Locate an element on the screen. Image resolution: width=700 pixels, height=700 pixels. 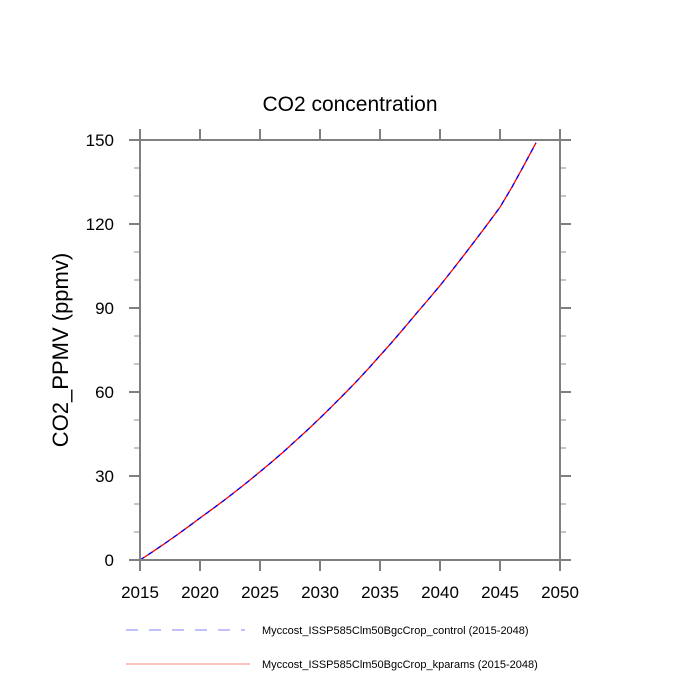
x-tick-label: 2040 is located at coordinates (440, 592).